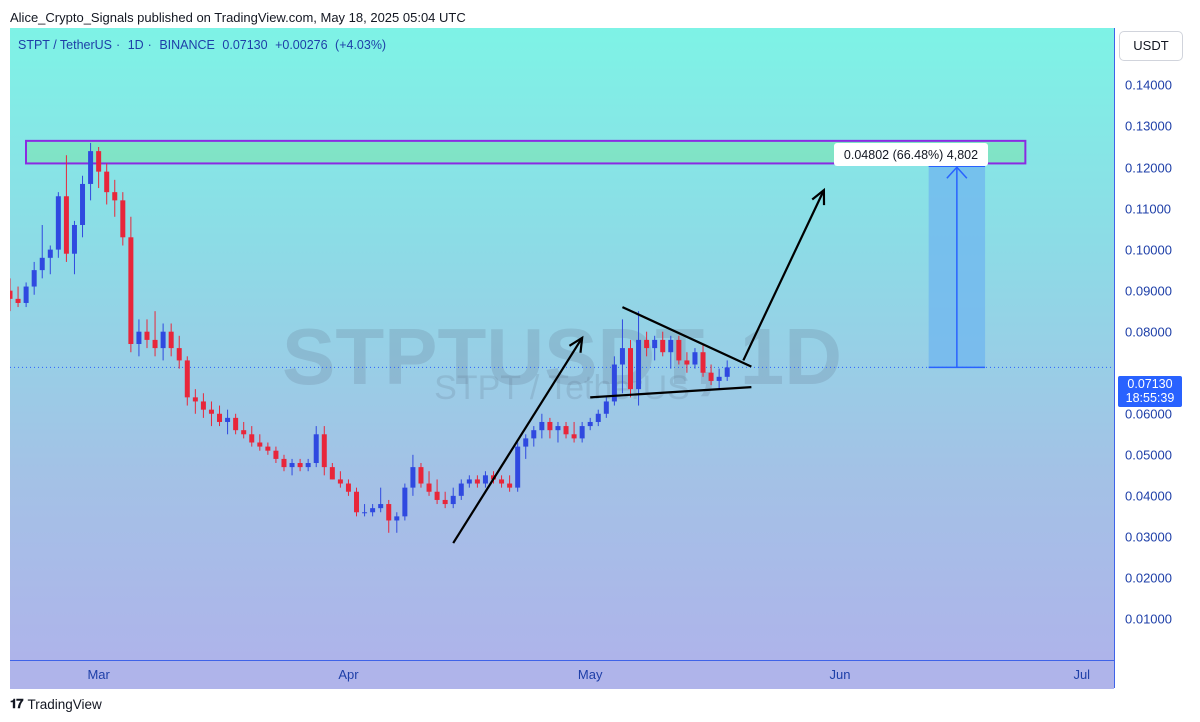 This screenshot has height=722, width=1200. Describe the element at coordinates (562, 674) in the screenshot. I see `time-axis: Mar Apr May Jun Jul` at that location.